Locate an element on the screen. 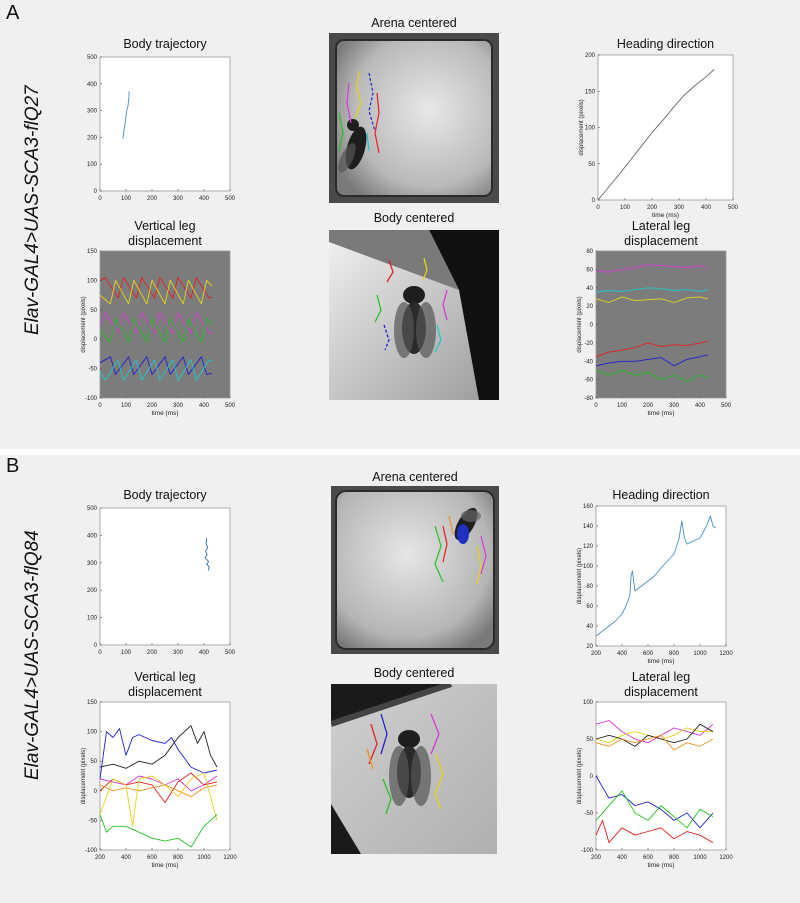  photo-a-body-centered is located at coordinates (414, 315).